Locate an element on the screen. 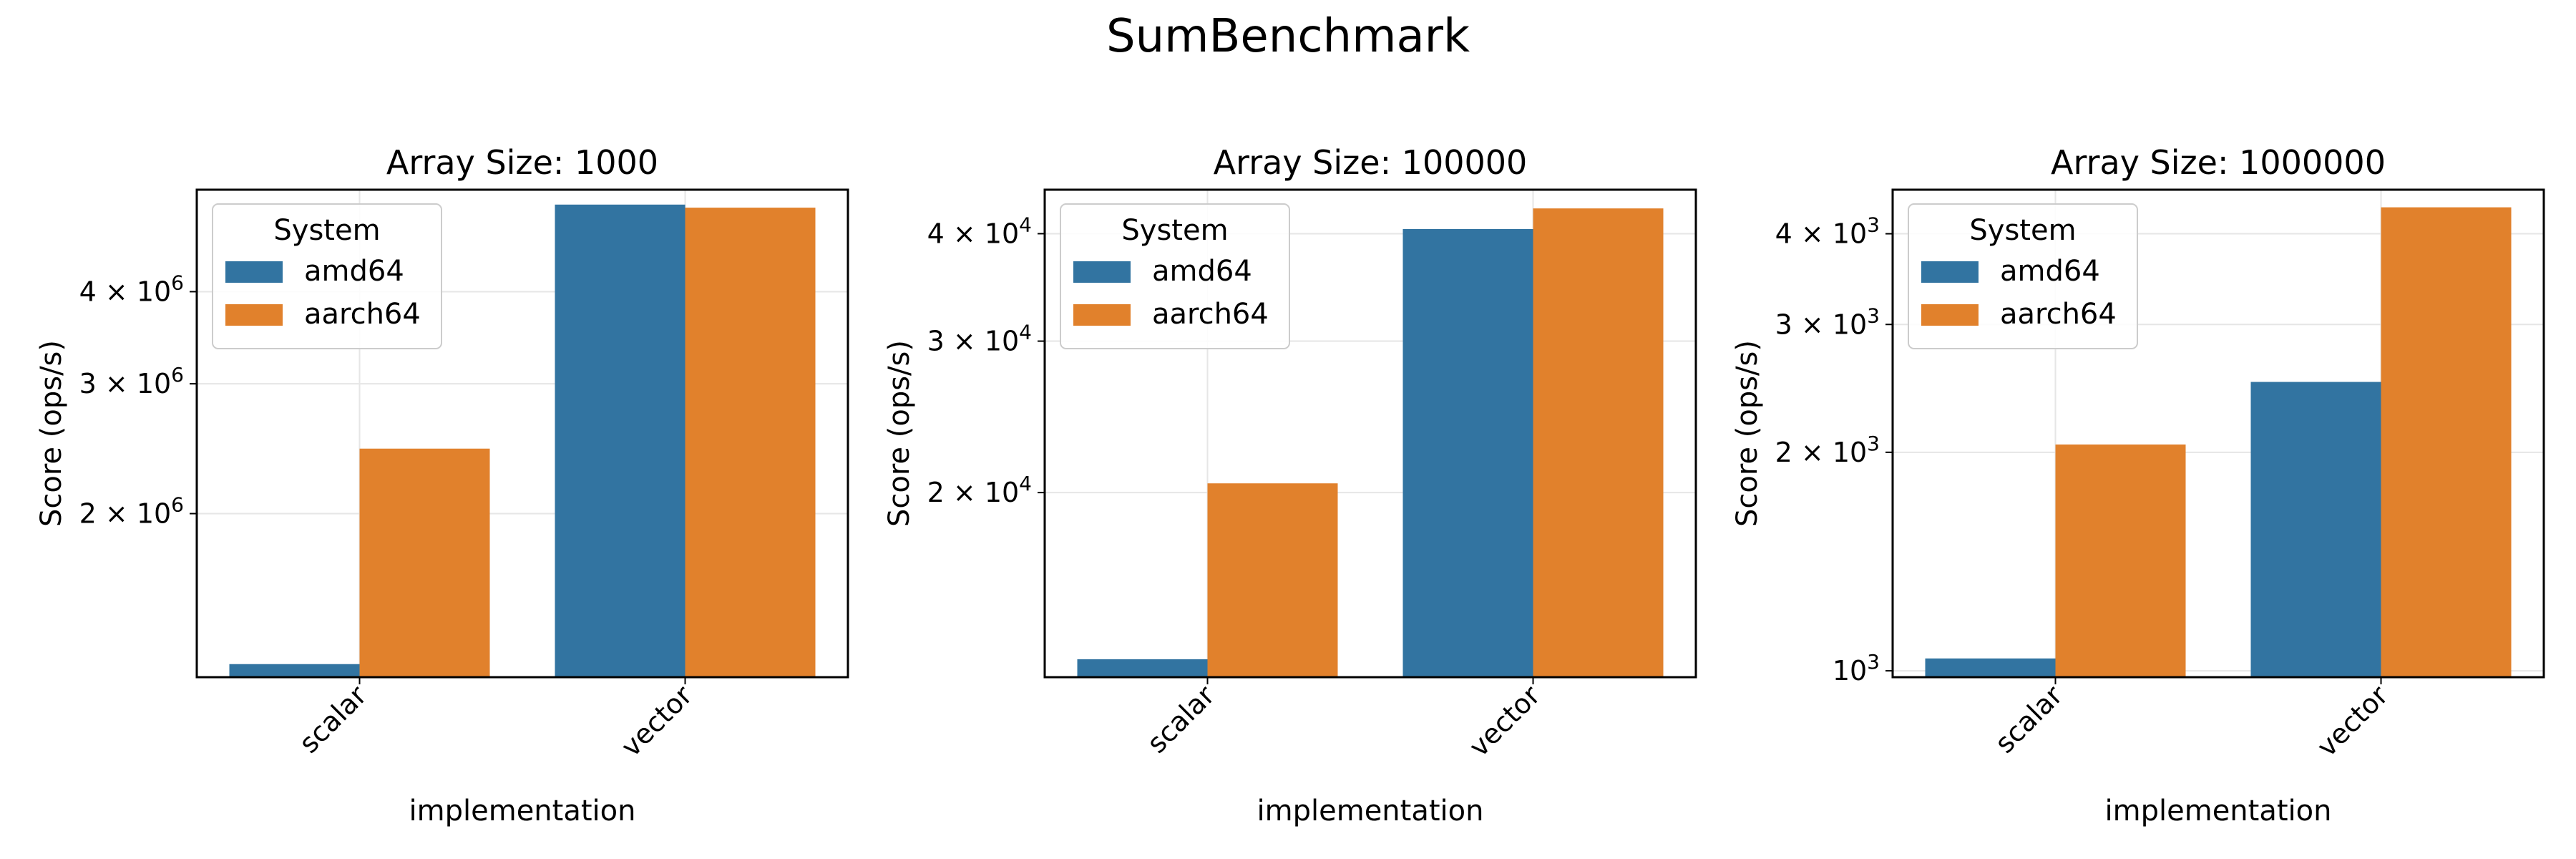 This screenshot has height=859, width=2576. figure-title: SumBenchmark is located at coordinates (1288, 36).